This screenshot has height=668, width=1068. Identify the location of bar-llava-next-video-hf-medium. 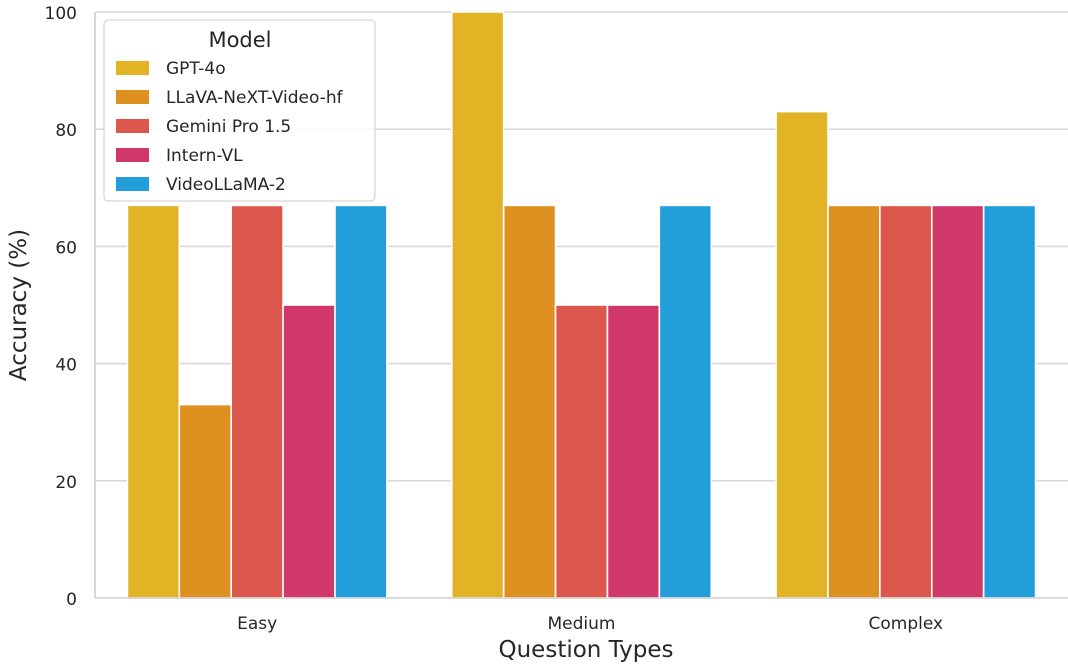
(529, 401).